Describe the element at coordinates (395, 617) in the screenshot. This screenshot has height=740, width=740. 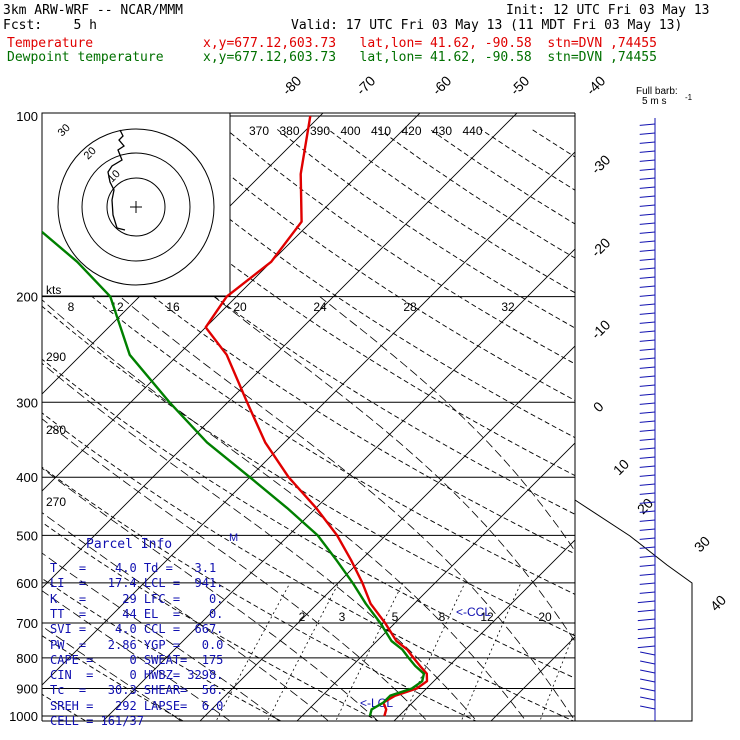
I see `mixing-ratio-label: 5` at that location.